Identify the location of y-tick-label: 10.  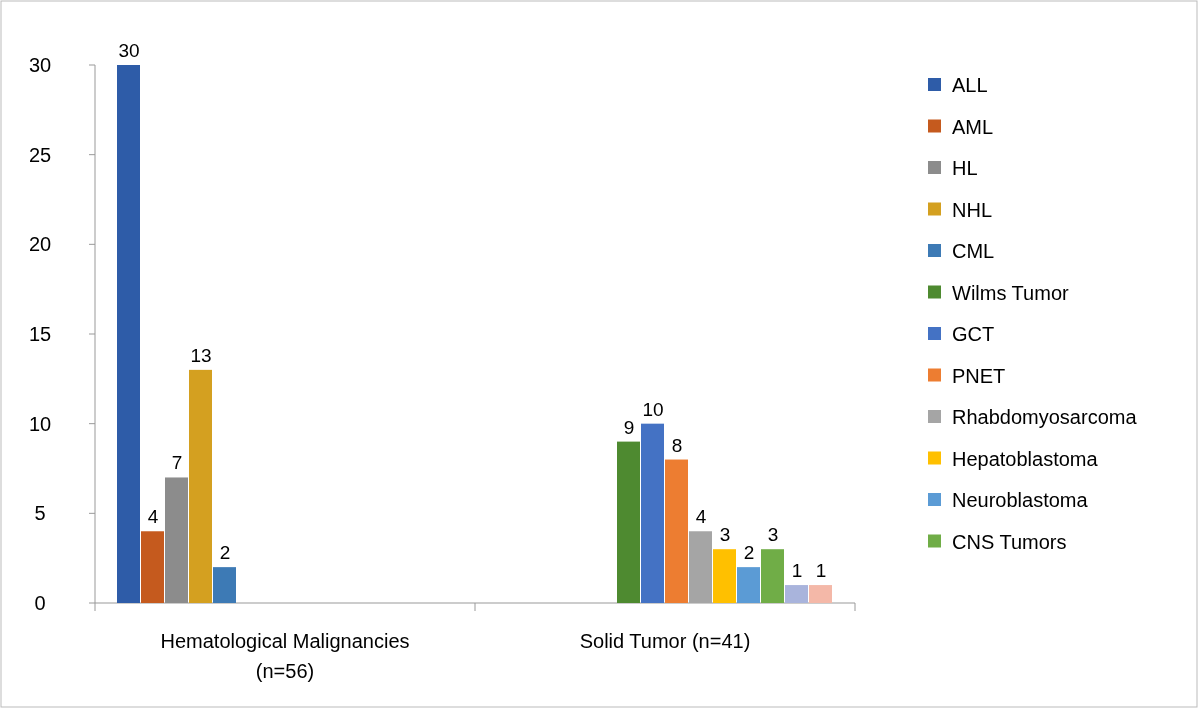
(40, 423).